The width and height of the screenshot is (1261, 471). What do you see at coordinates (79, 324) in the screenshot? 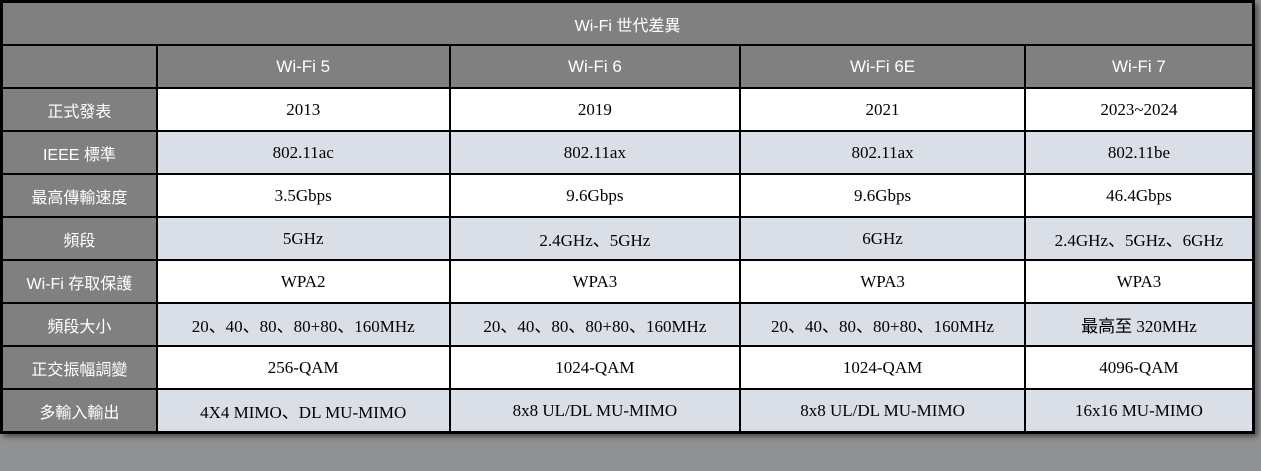
I see `row-label: 頻段大小` at bounding box center [79, 324].